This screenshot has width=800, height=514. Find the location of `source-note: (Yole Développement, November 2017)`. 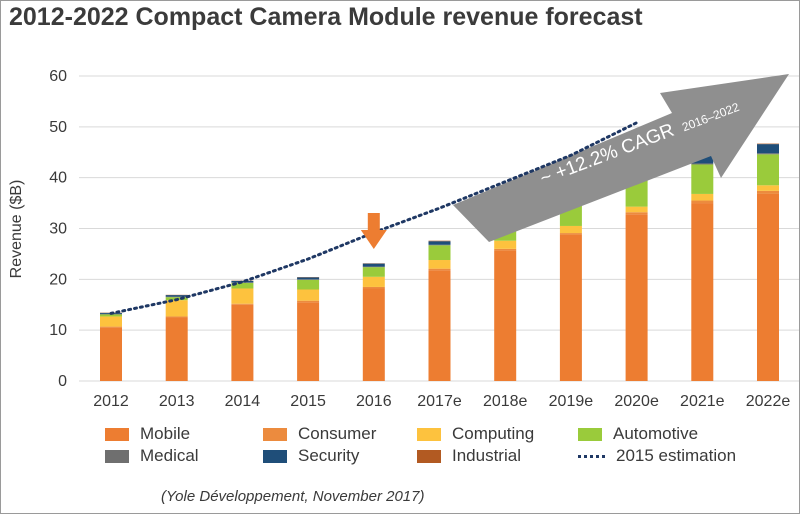

source-note: (Yole Développement, November 2017) is located at coordinates (293, 496).